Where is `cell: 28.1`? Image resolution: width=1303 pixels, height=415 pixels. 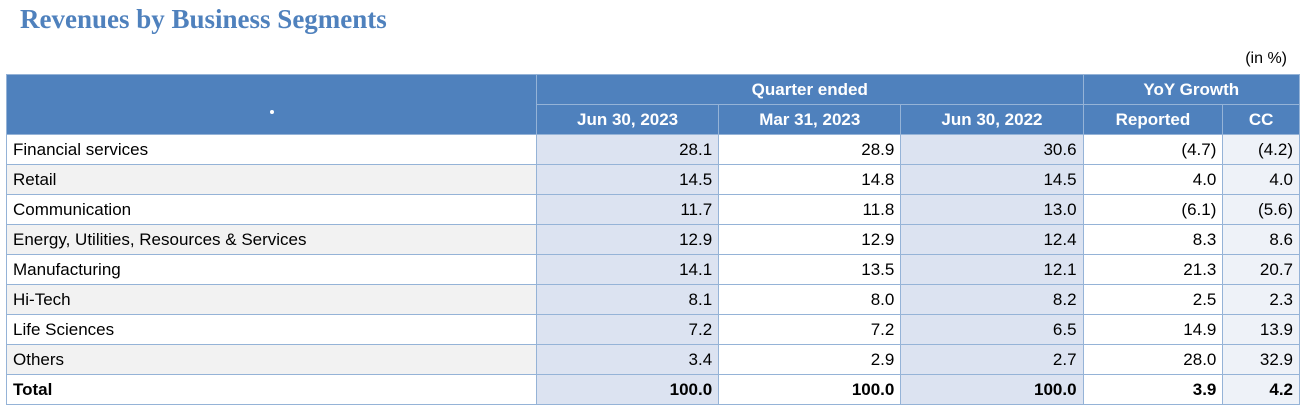 cell: 28.1 is located at coordinates (627, 149).